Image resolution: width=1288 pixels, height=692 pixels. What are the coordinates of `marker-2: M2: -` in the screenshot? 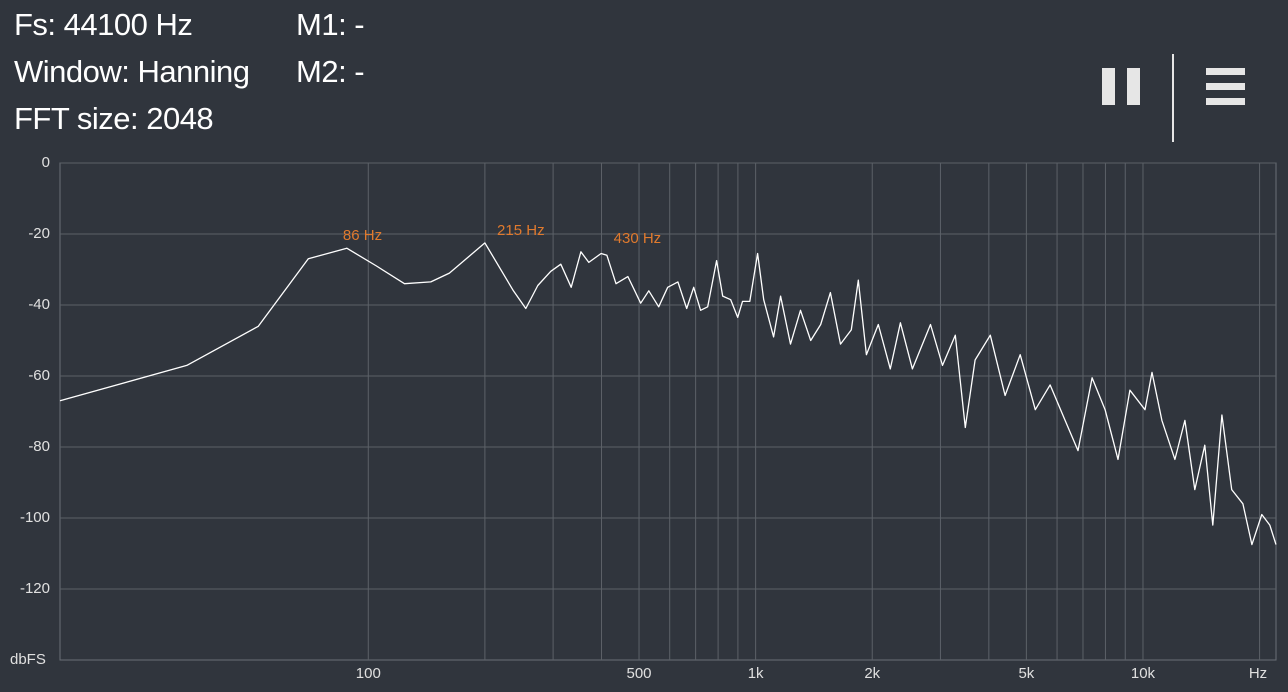 It's located at (330, 71).